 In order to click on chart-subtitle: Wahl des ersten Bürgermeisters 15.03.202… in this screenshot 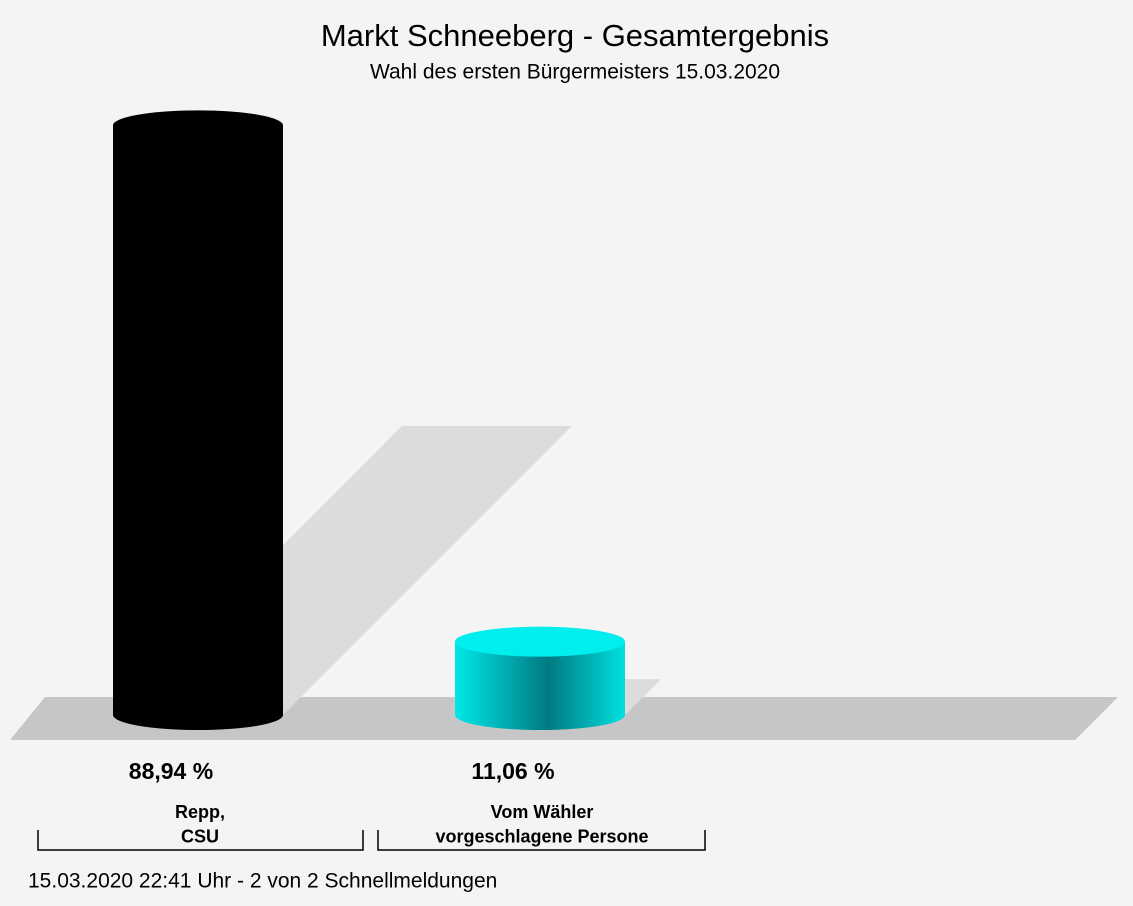, I will do `click(575, 72)`.